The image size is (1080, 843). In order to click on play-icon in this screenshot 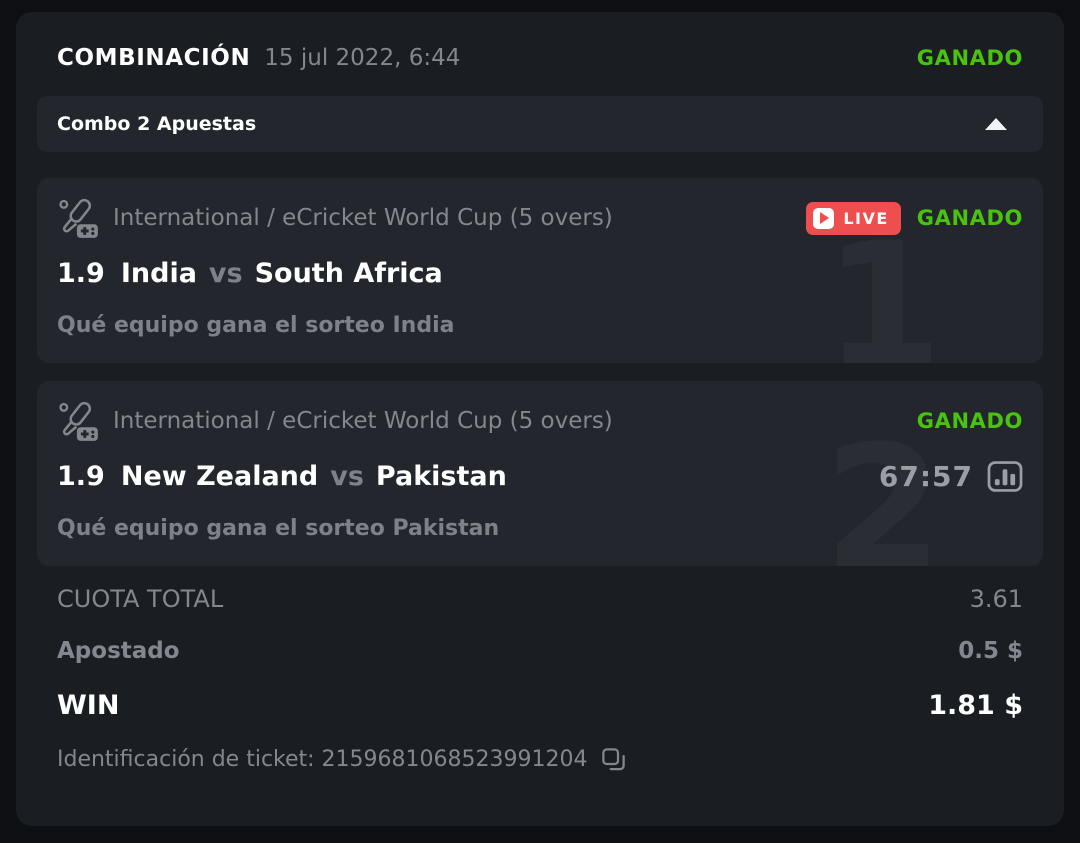, I will do `click(824, 218)`.